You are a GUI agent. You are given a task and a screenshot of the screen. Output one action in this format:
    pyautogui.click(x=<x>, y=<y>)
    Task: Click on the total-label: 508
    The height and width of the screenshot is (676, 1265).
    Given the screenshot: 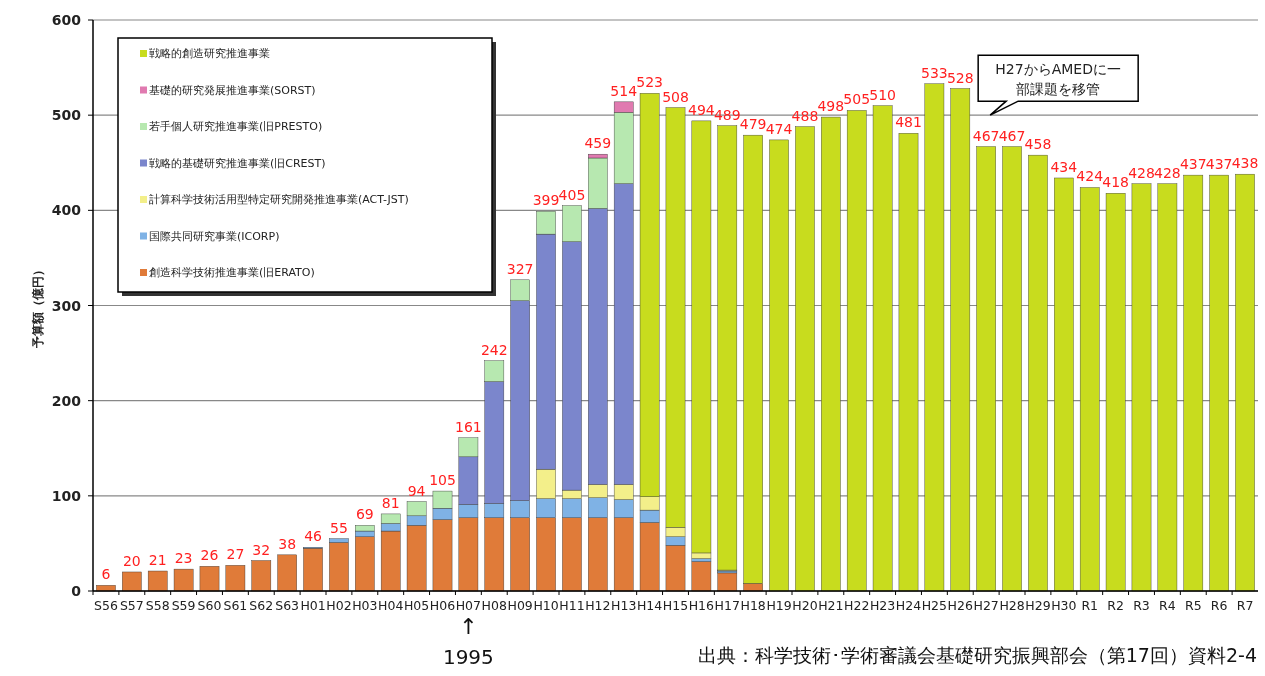 What is the action you would take?
    pyautogui.click(x=675, y=96)
    